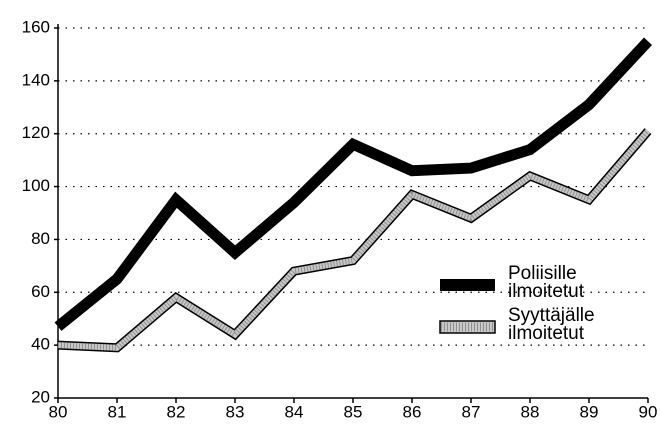 The height and width of the screenshot is (431, 661). What do you see at coordinates (40, 291) in the screenshot?
I see `y-tick-label: 60` at bounding box center [40, 291].